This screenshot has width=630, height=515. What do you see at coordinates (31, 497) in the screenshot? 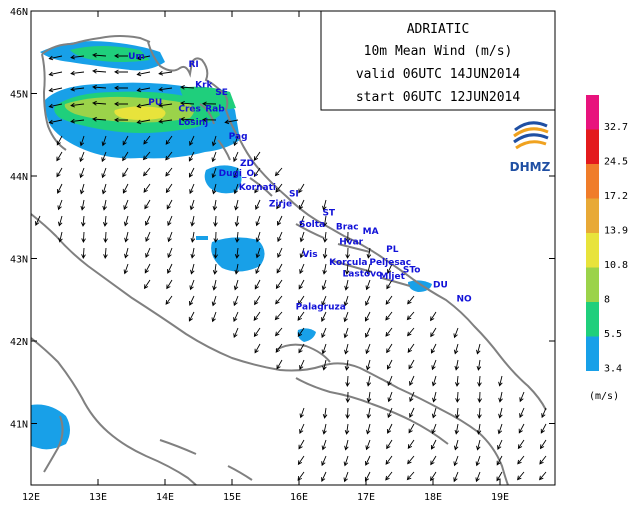
I see `x-tick-label: 12E` at bounding box center [31, 497].